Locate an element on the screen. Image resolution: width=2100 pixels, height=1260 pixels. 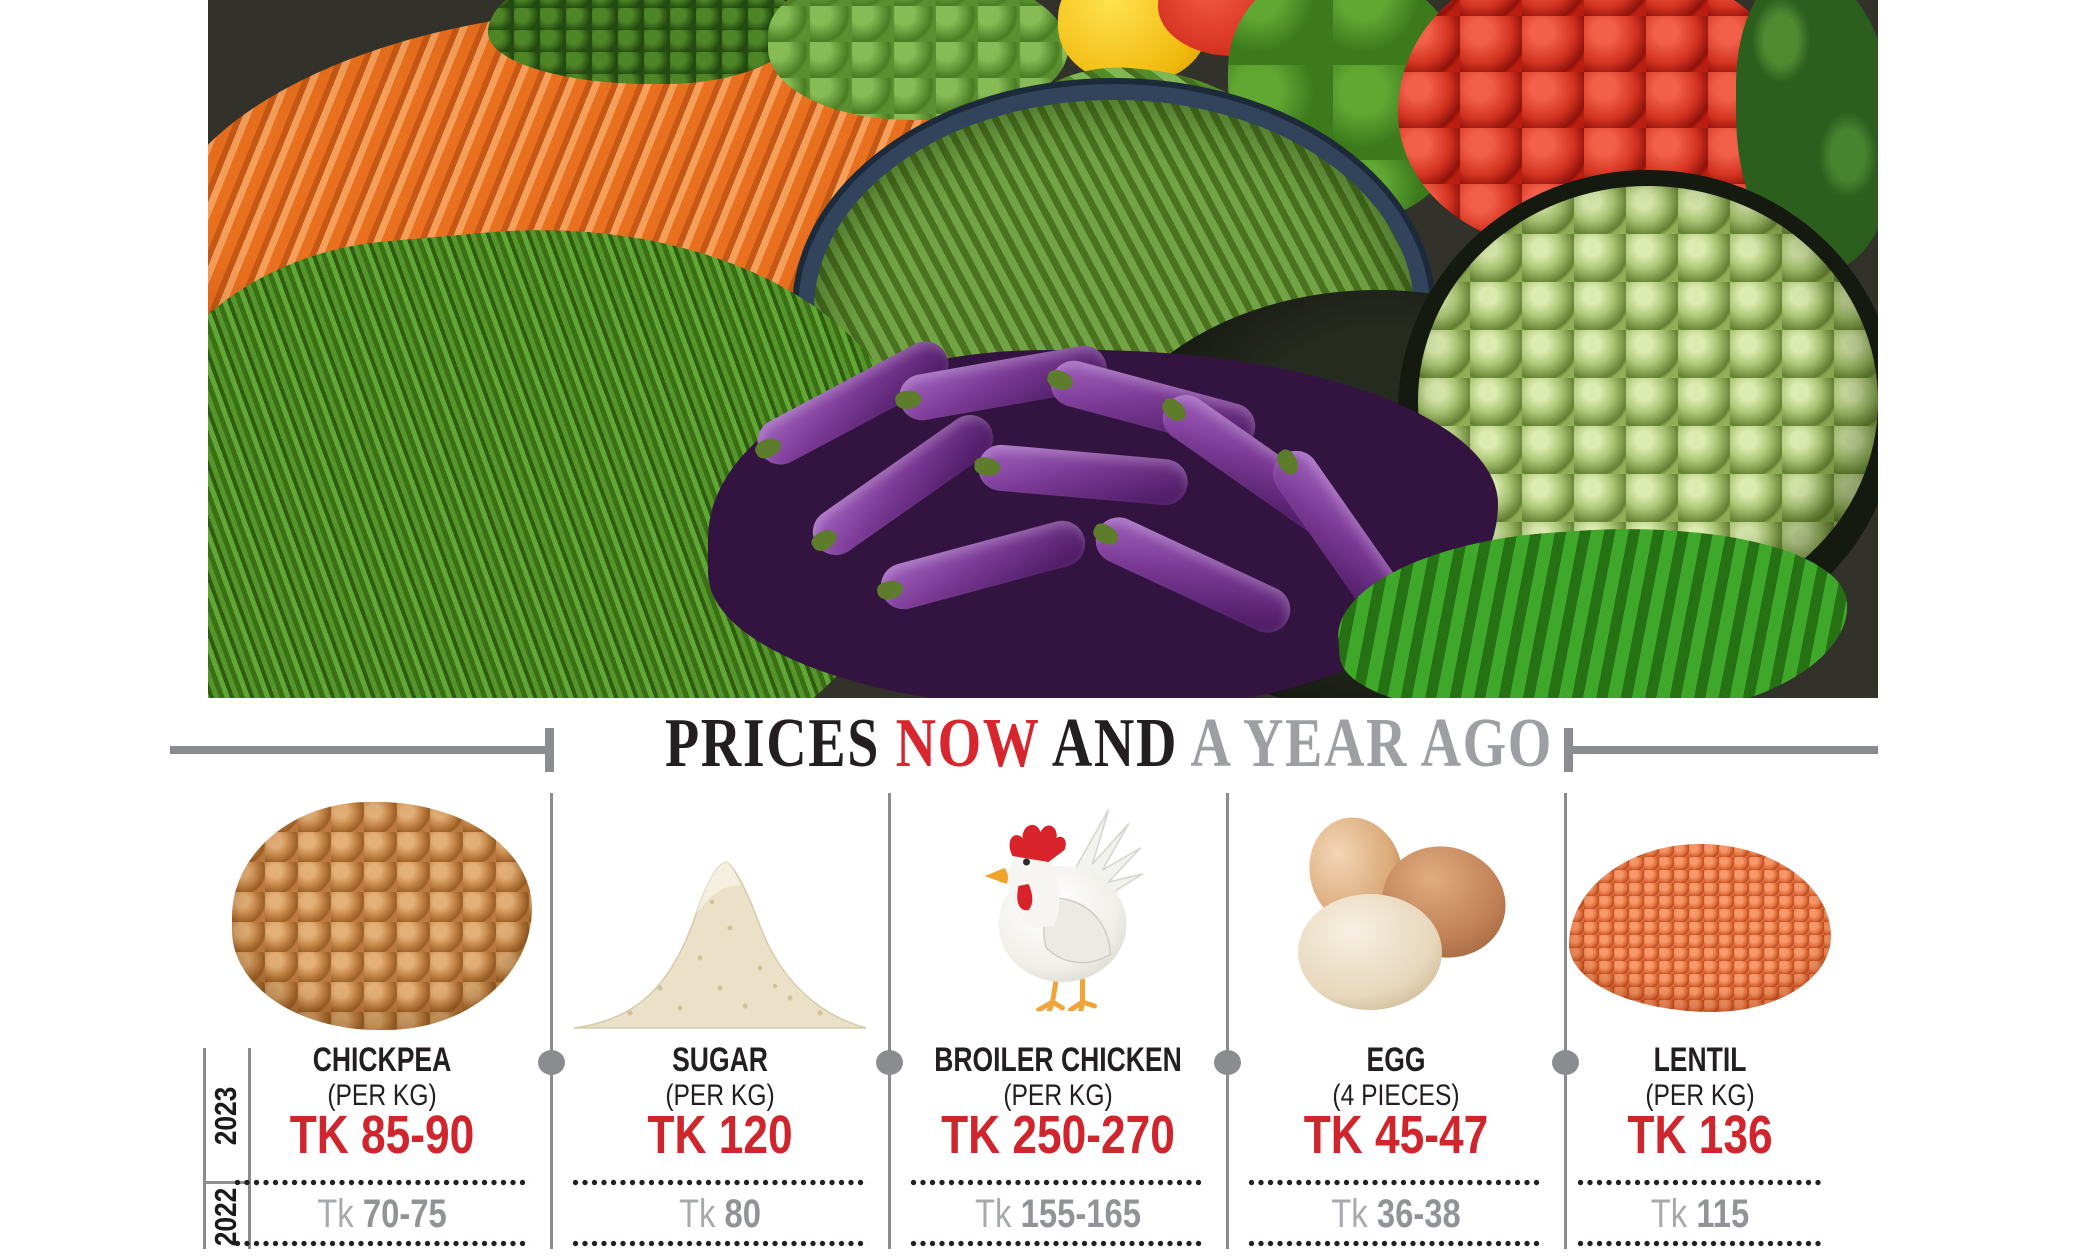
price-2022: Tk 36-38 is located at coordinates (1396, 1214).